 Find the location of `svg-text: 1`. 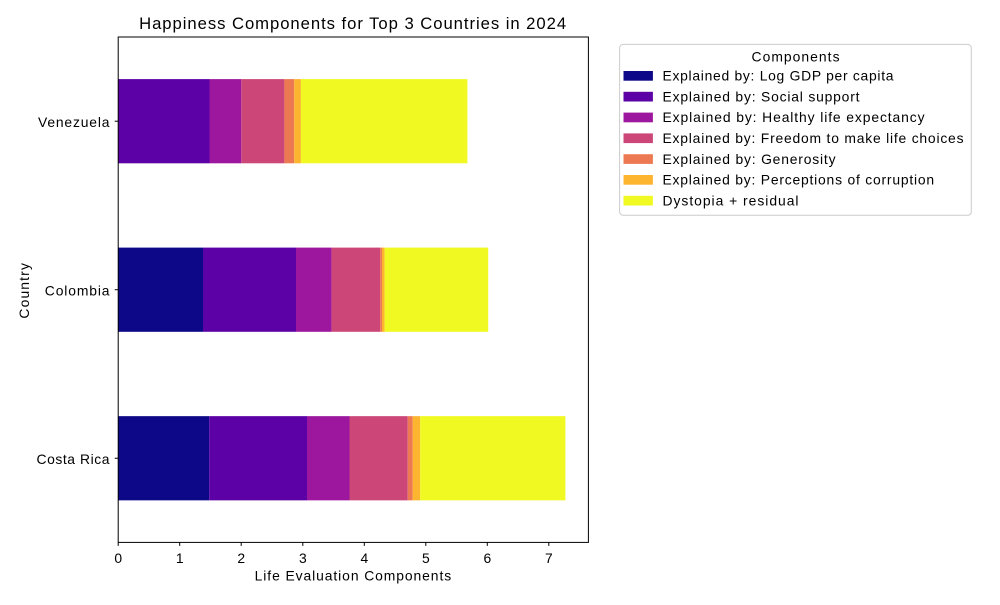

svg-text: 1 is located at coordinates (180, 558).